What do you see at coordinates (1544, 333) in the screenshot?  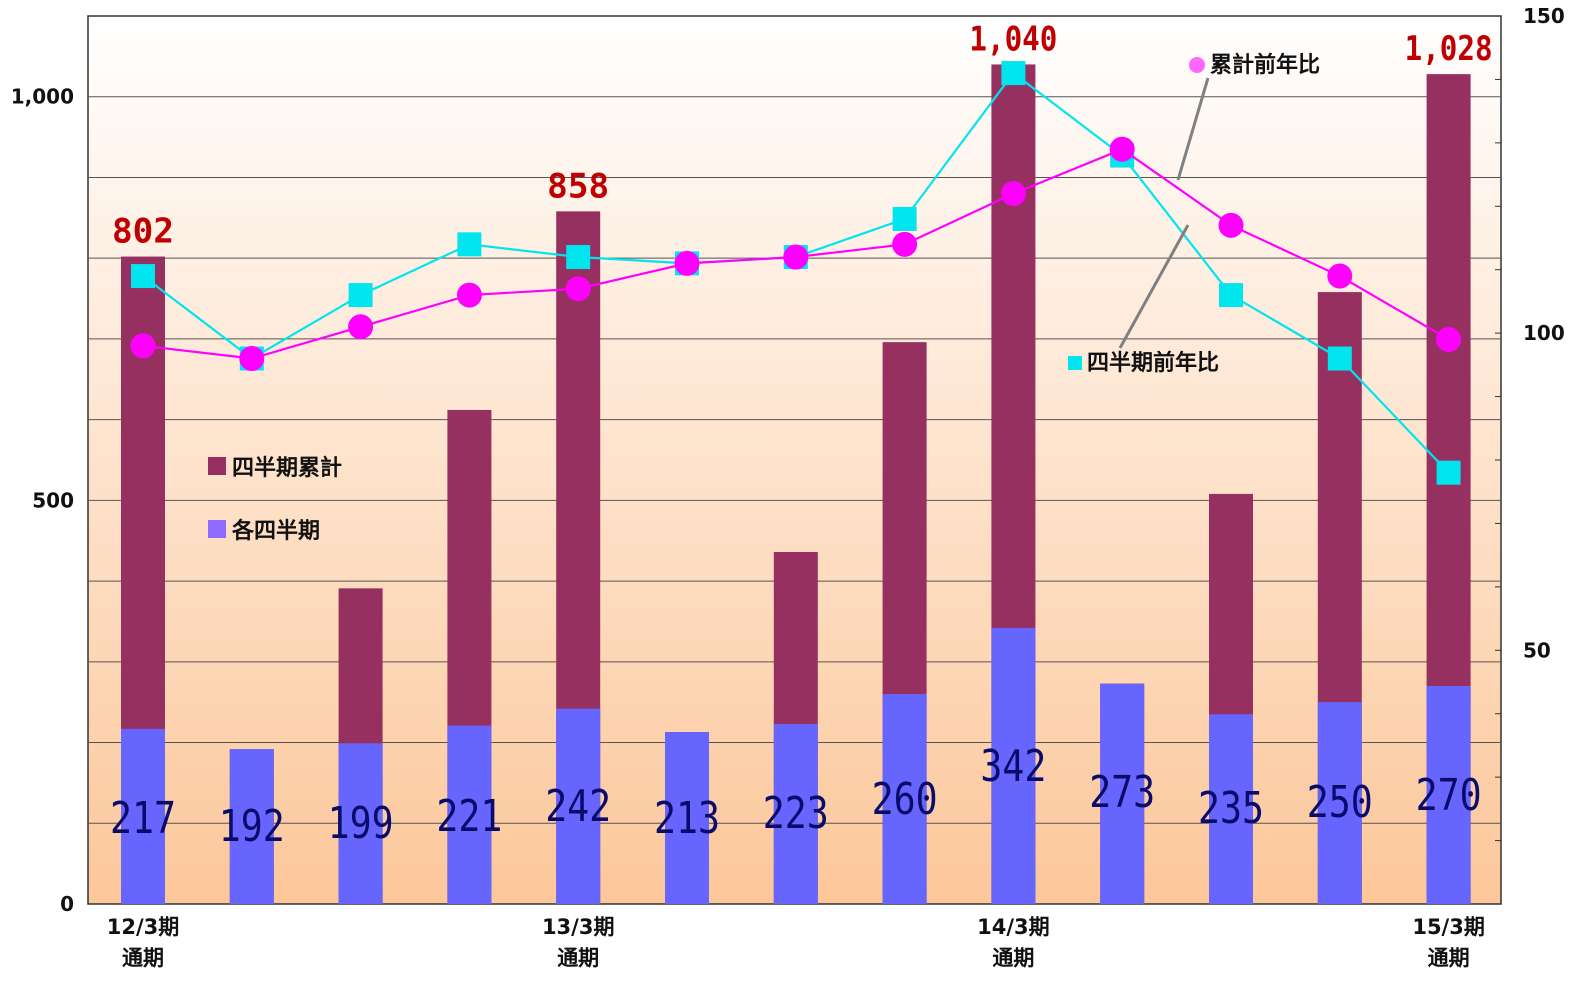 I see `y-right-tick-label: 100` at bounding box center [1544, 333].